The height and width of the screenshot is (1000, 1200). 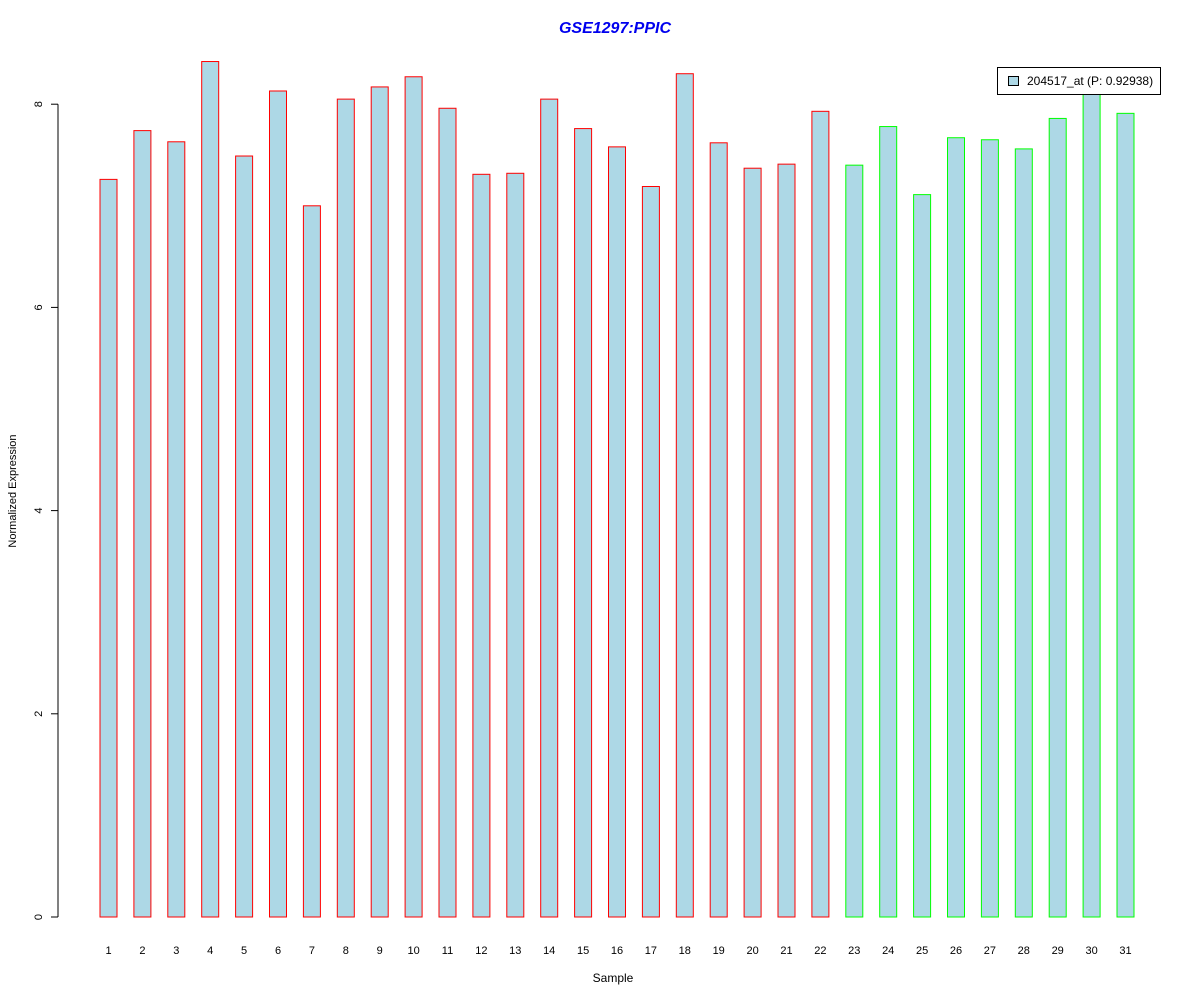 What do you see at coordinates (346, 951) in the screenshot?
I see `x-tick-label: 8` at bounding box center [346, 951].